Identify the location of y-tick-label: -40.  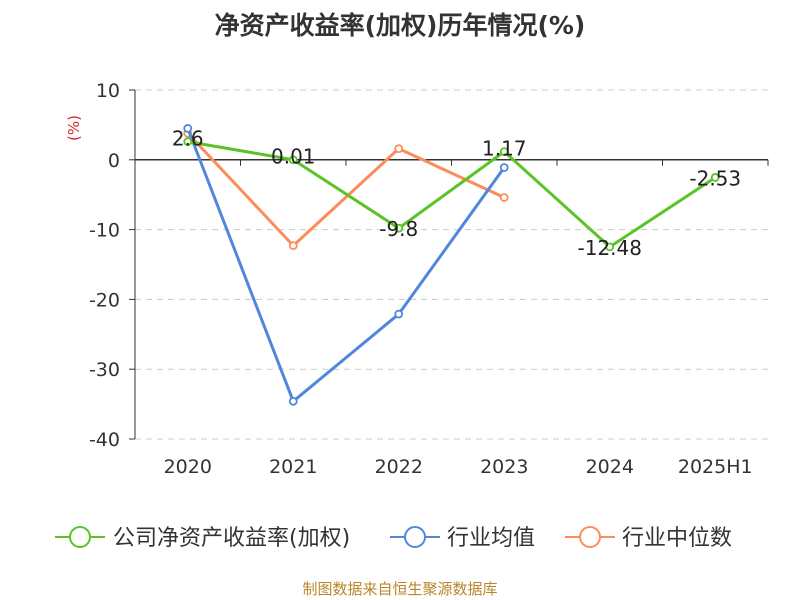
(104, 440).